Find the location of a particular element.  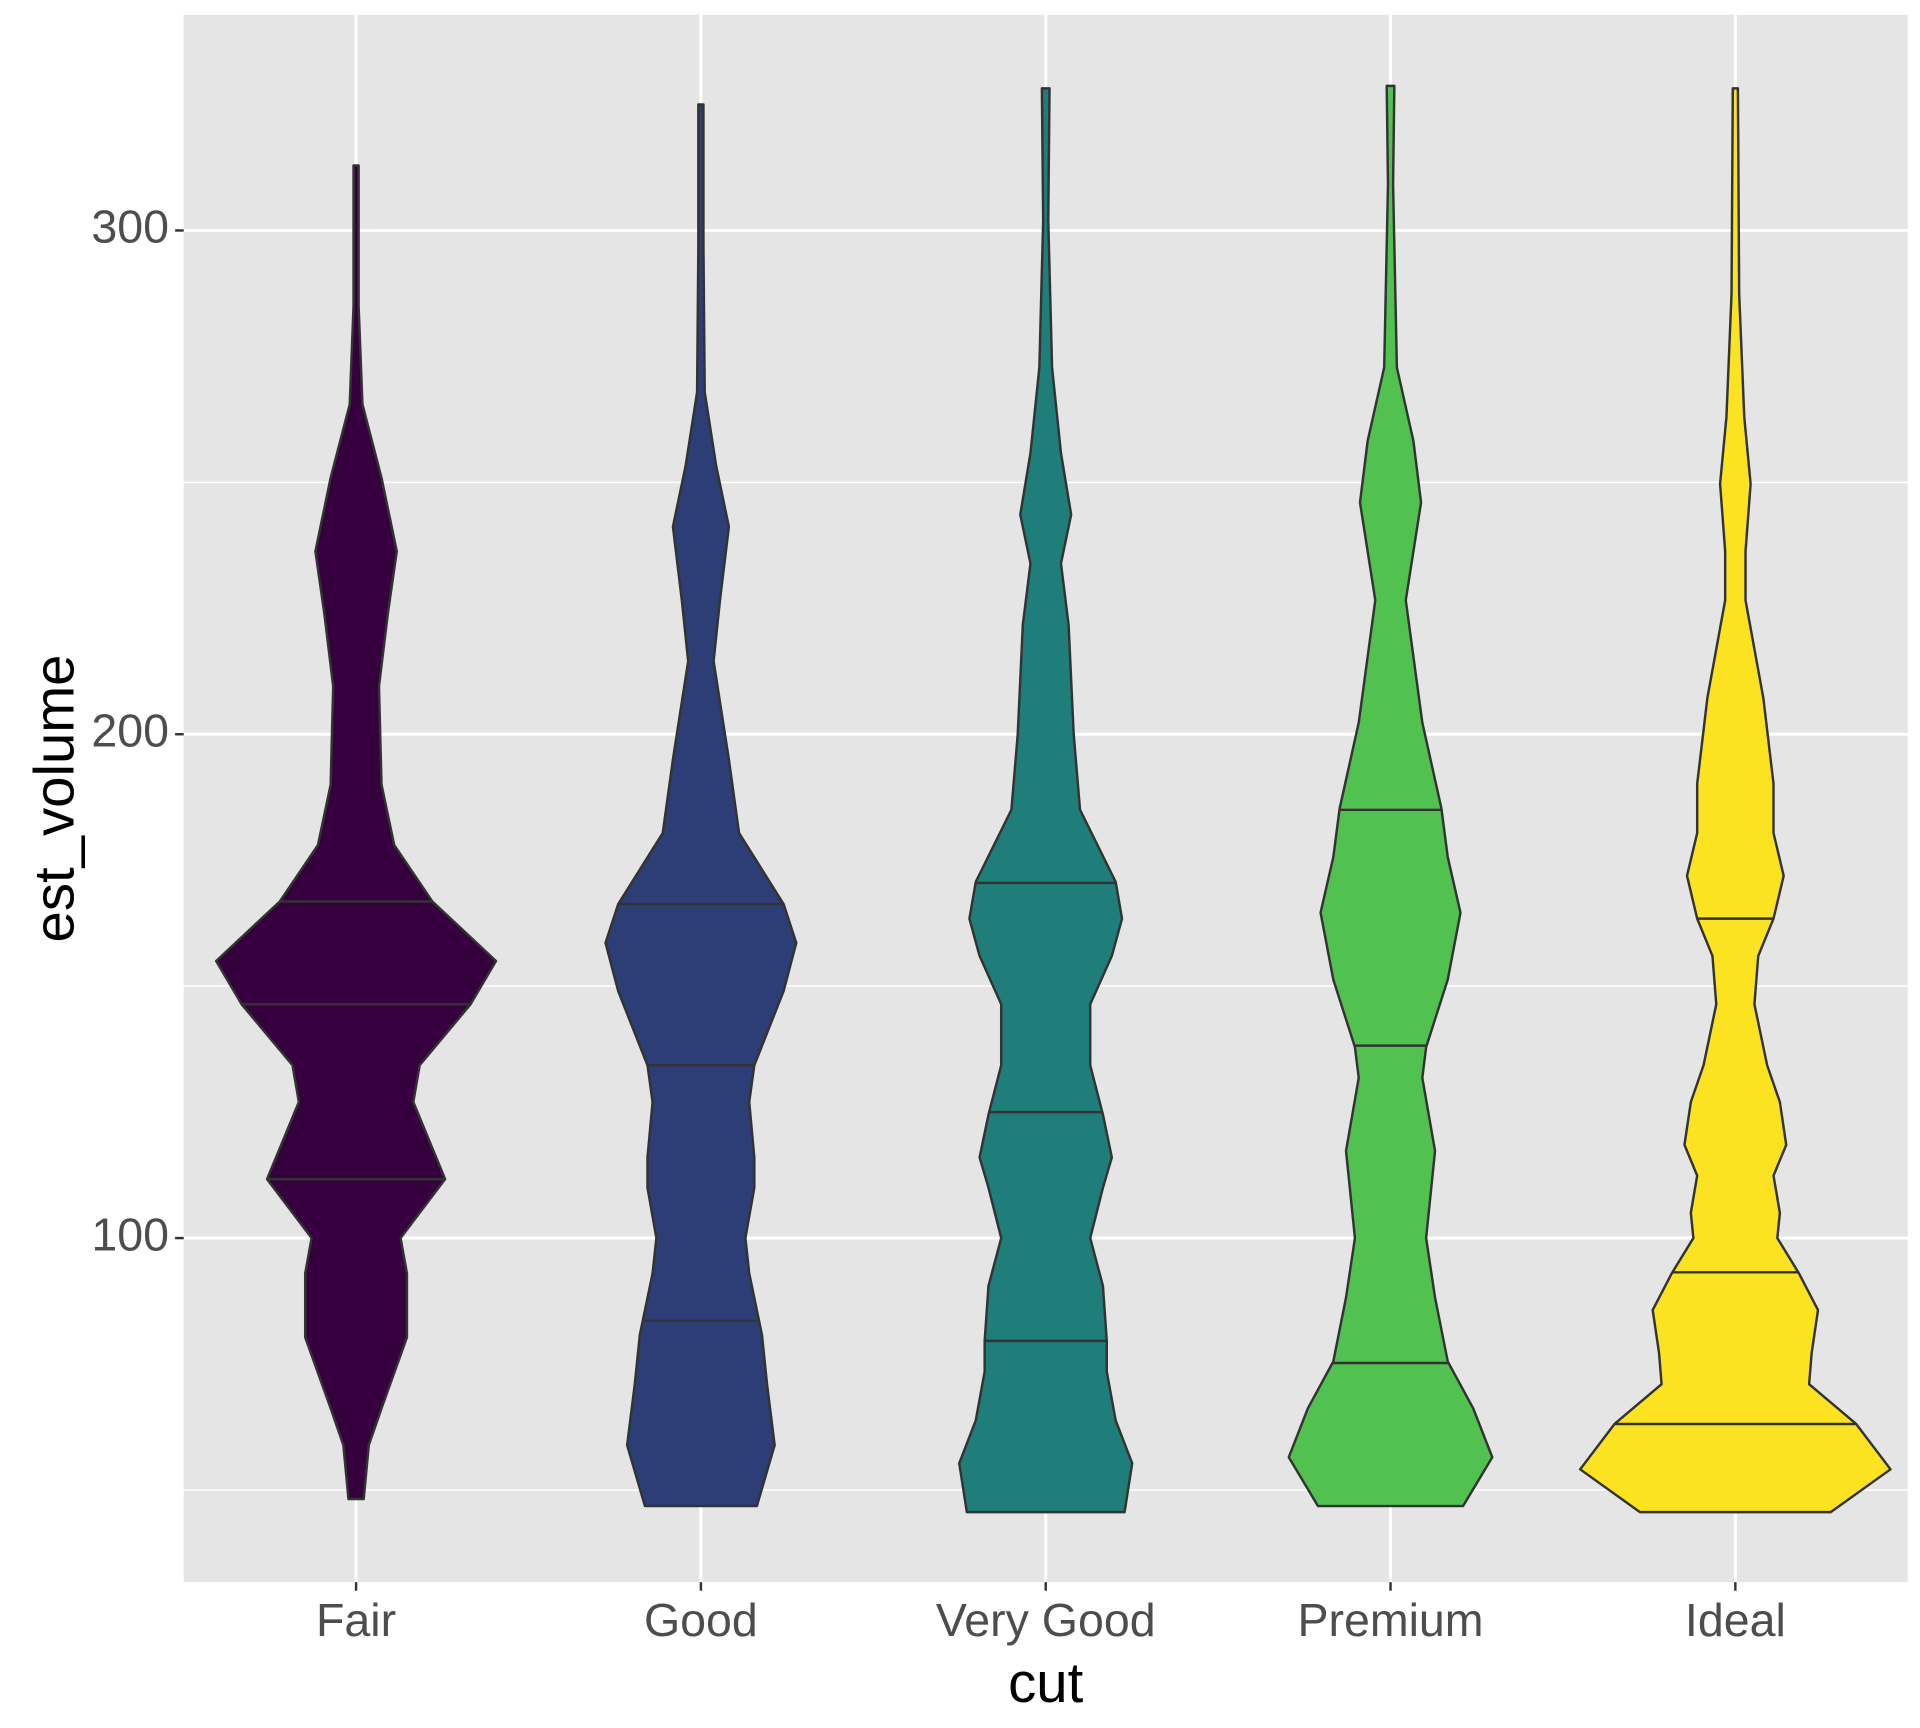

x-tick-label: Very Good is located at coordinates (1046, 1620).